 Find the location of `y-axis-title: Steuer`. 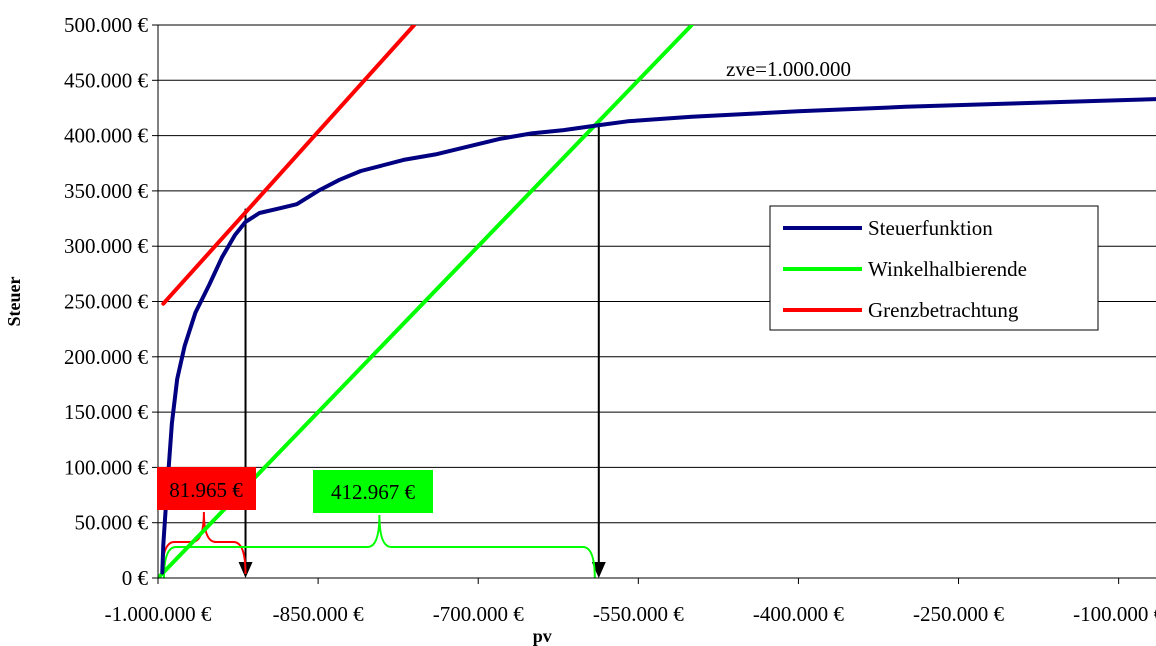

y-axis-title: Steuer is located at coordinates (14, 301).